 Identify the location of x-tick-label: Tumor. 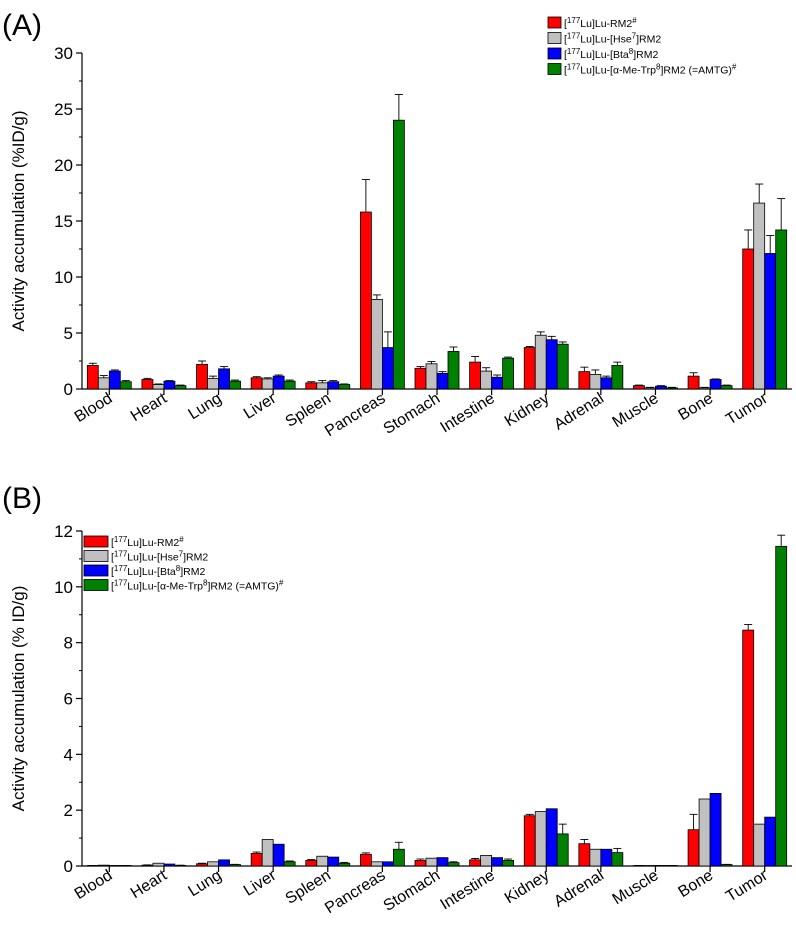
(747, 409).